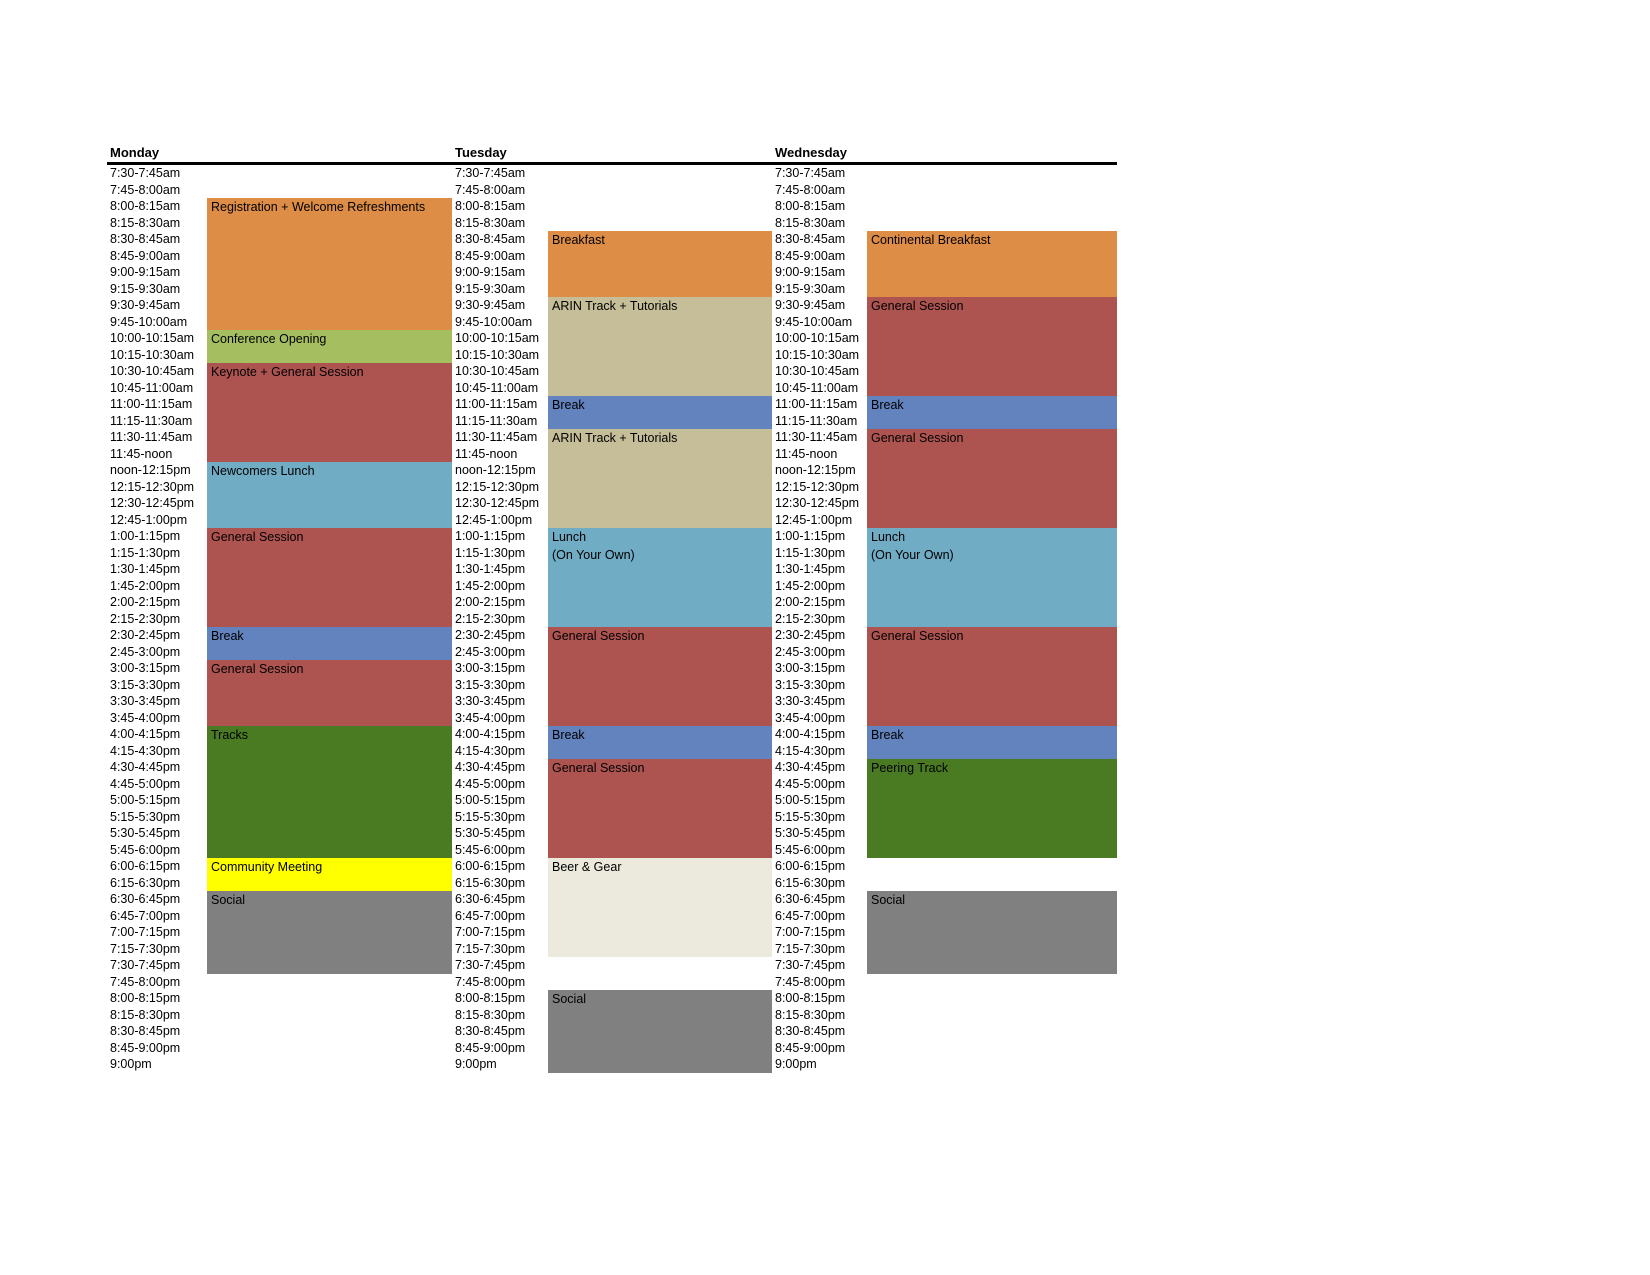  Describe the element at coordinates (145, 272) in the screenshot. I see `time-cell: 9:00-9:15am` at that location.